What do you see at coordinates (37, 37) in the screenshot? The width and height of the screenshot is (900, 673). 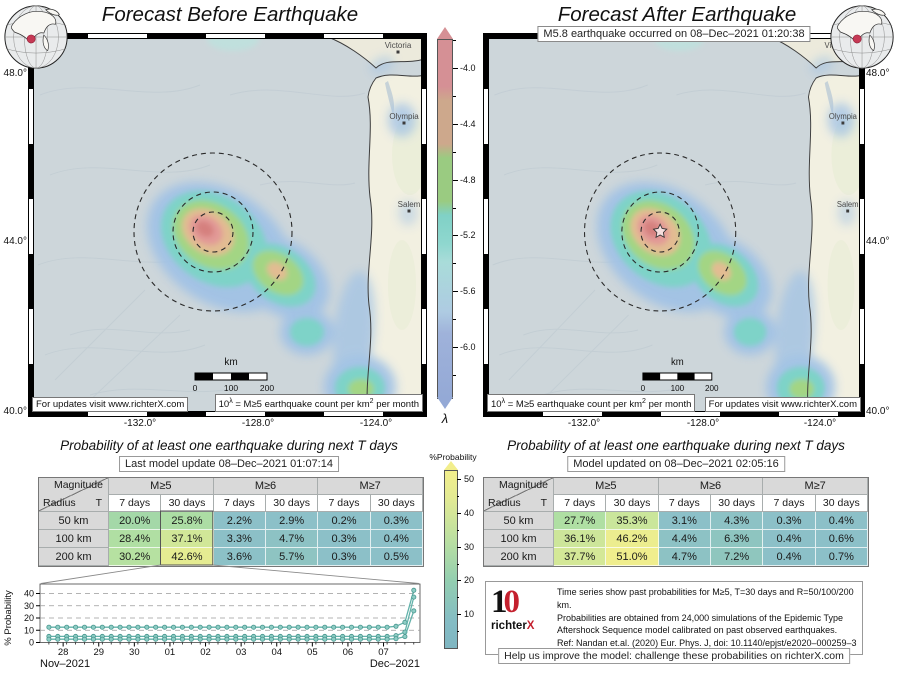 I see `globe-inset-left` at bounding box center [37, 37].